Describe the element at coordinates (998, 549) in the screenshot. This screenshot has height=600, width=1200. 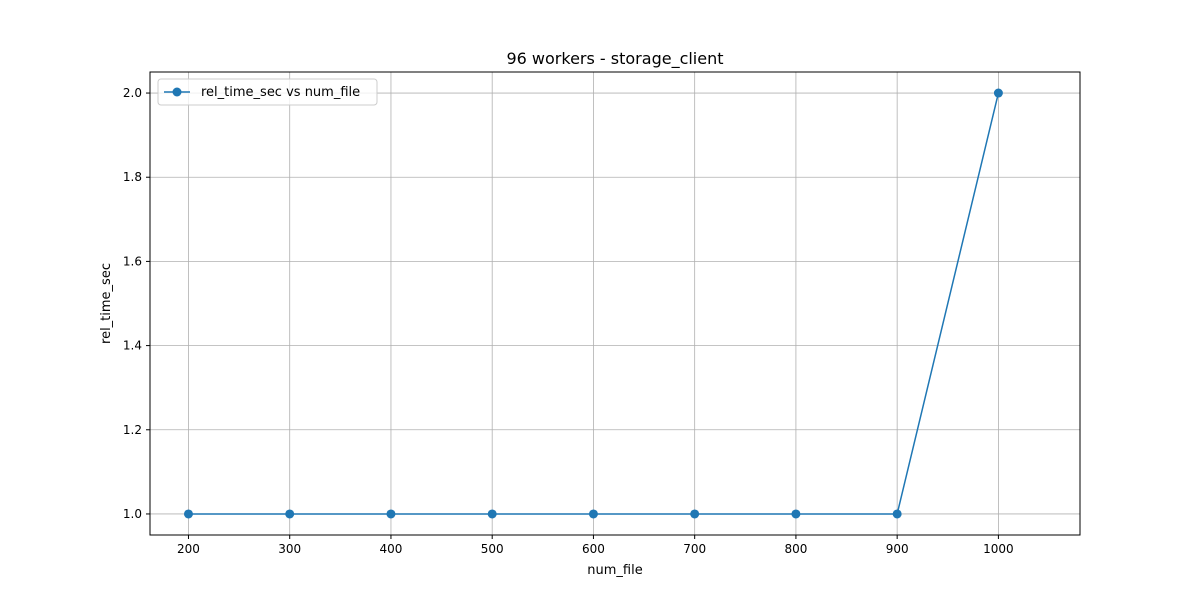
I see `x-tick-label: 1000` at that location.